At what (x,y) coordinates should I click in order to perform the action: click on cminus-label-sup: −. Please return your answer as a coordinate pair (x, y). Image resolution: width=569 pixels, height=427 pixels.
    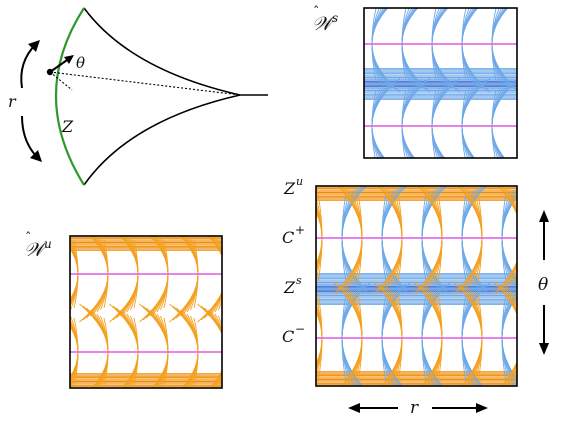
    Looking at the image, I should click on (300, 329).